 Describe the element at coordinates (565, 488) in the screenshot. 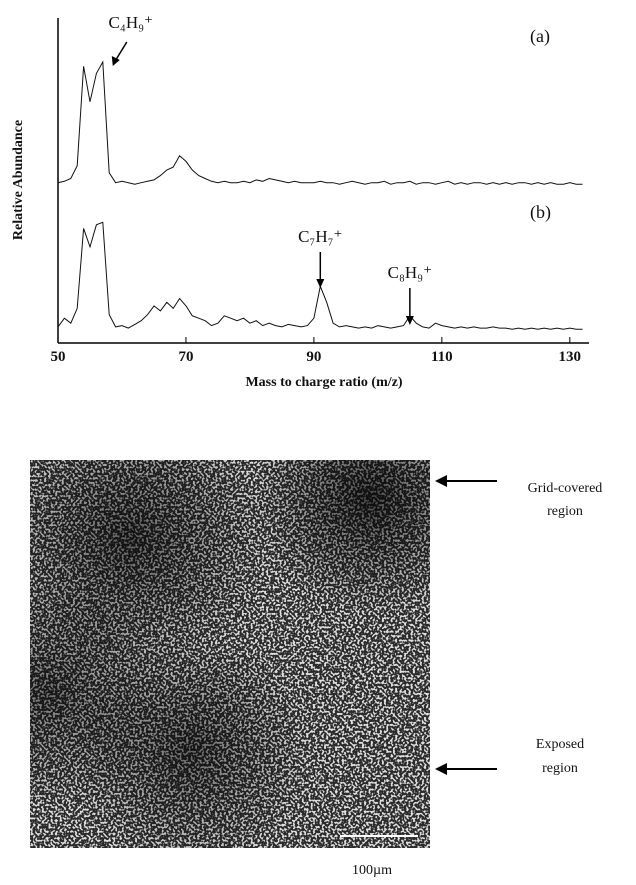

I see `label: Grid-covered` at that location.